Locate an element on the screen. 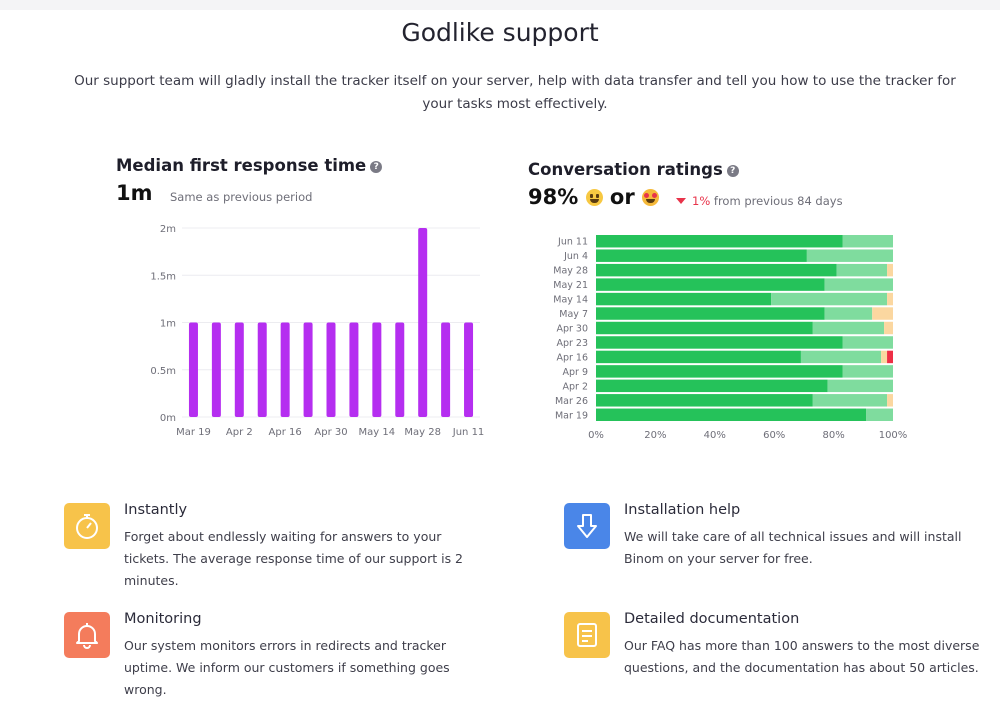 This screenshot has height=724, width=1000. feature-title: Installation help is located at coordinates (682, 510).